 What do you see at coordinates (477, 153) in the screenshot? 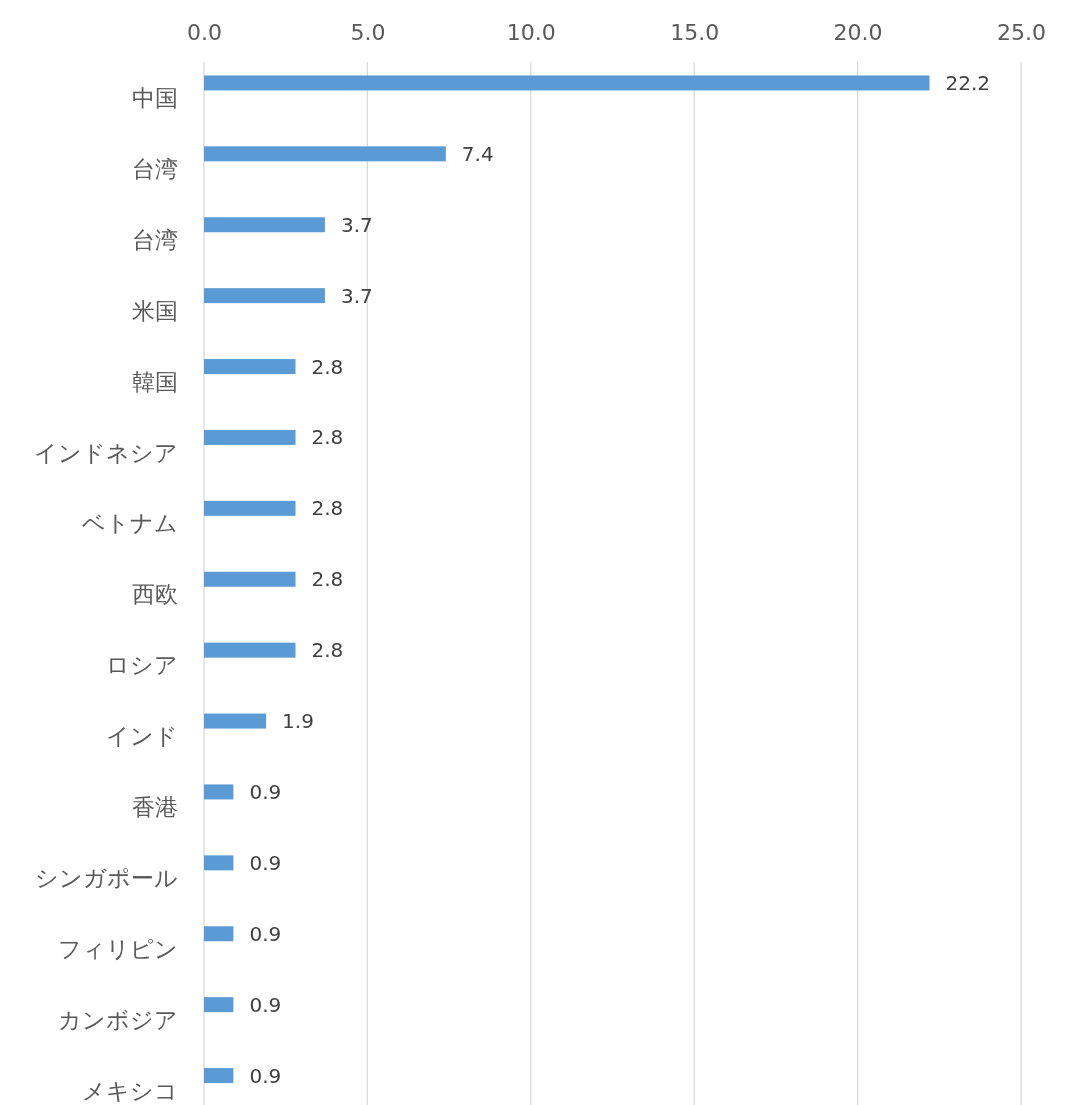
I see `data-label: 7.4` at bounding box center [477, 153].